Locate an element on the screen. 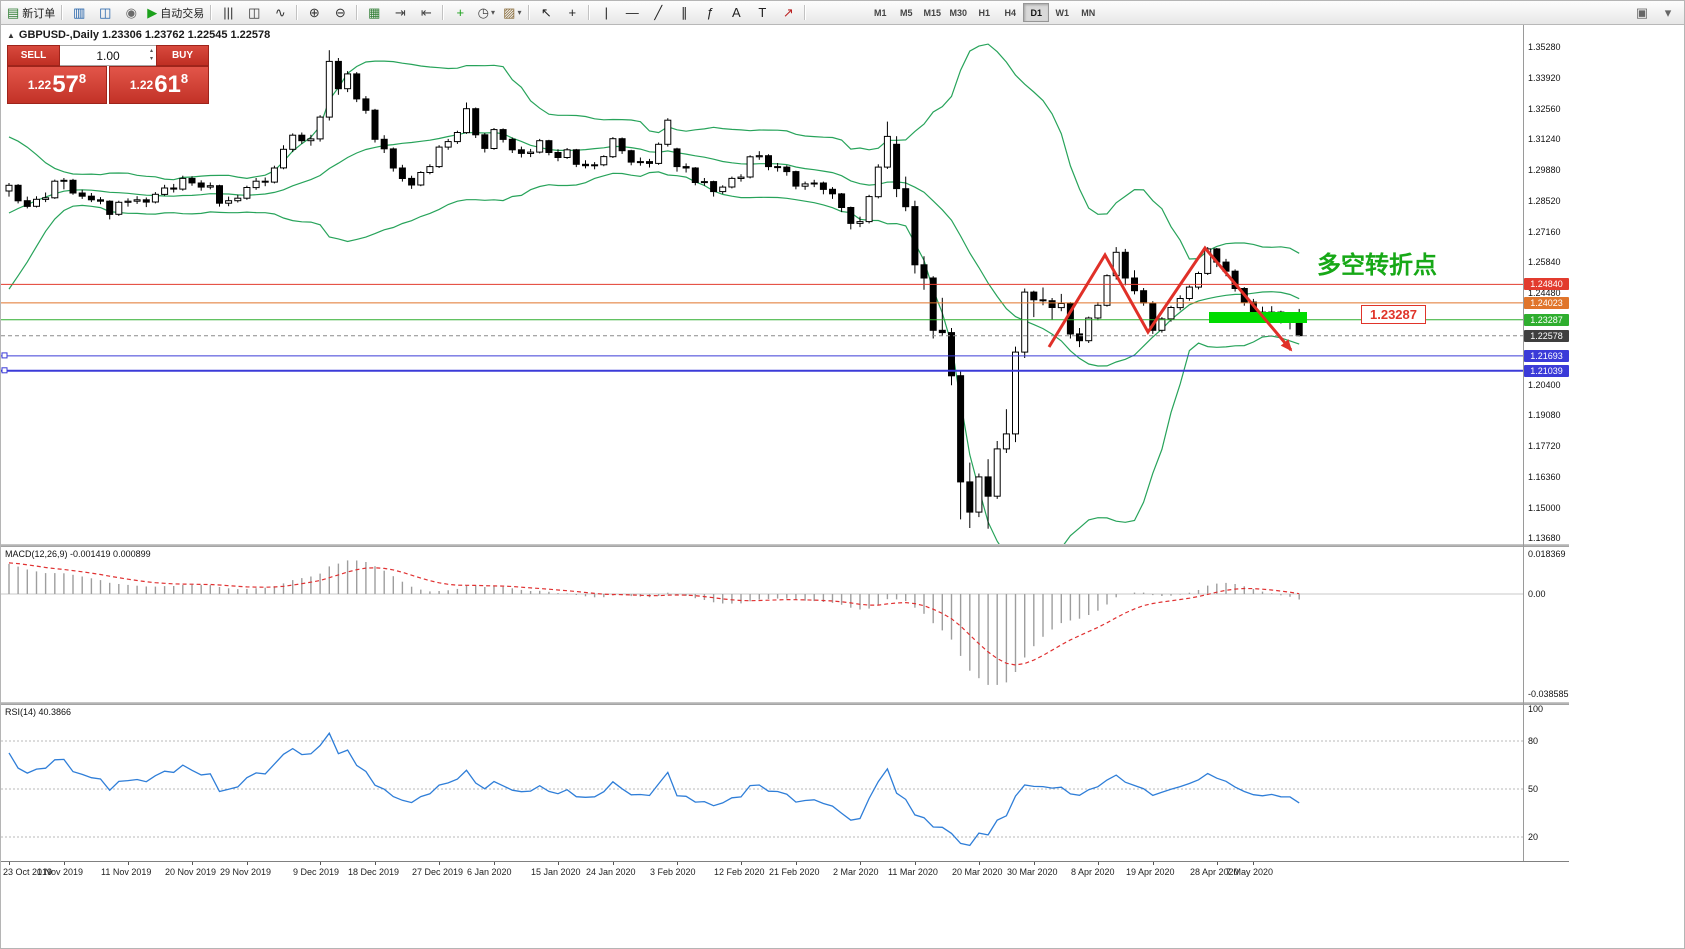 The image size is (1685, 949). candlestick-chart-icon: ◫ is located at coordinates (254, 13).